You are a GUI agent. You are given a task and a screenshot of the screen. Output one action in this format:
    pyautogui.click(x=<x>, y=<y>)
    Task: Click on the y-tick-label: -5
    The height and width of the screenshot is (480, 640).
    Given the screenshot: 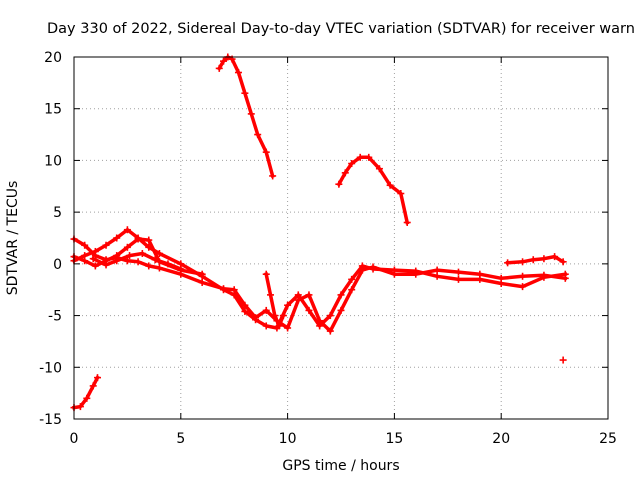 What is the action you would take?
    pyautogui.click(x=55, y=317)
    